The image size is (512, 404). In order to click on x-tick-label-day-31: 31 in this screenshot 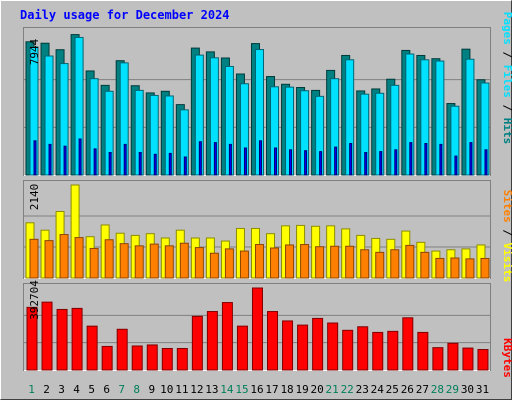, I will do `click(482, 389)`.